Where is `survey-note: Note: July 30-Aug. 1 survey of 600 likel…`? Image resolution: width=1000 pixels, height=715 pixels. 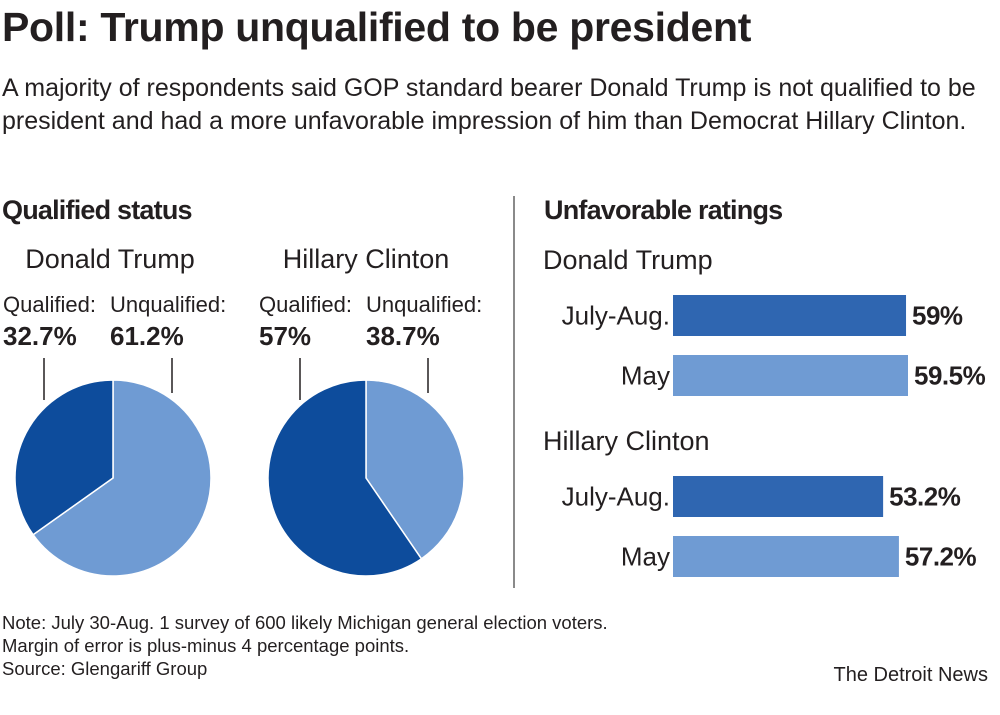
survey-note: Note: July 30-Aug. 1 survey of 600 likel… is located at coordinates (305, 622).